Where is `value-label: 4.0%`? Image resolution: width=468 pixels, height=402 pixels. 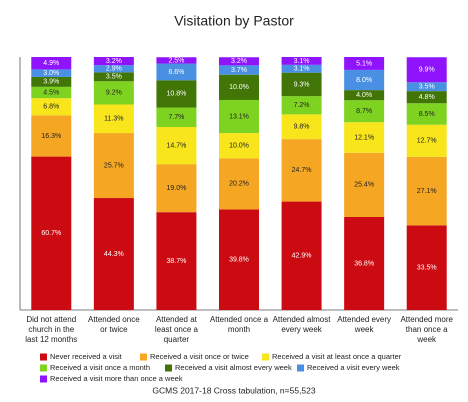 value-label: 4.0% is located at coordinates (364, 95).